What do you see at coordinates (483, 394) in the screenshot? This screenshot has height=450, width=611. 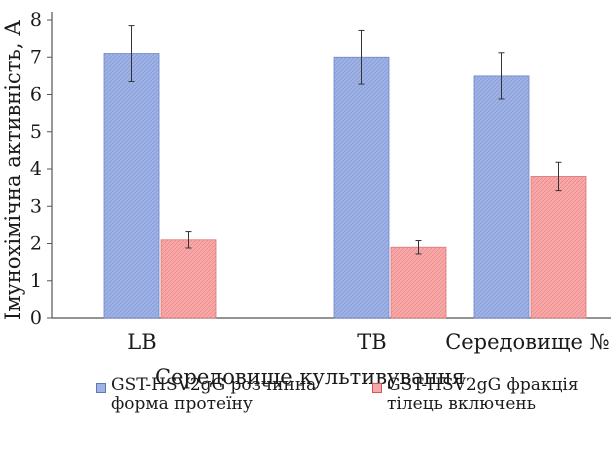 I see `legend-label-inclusion-bodies: GST-HSV2gG фракція тілець включень` at bounding box center [483, 394].